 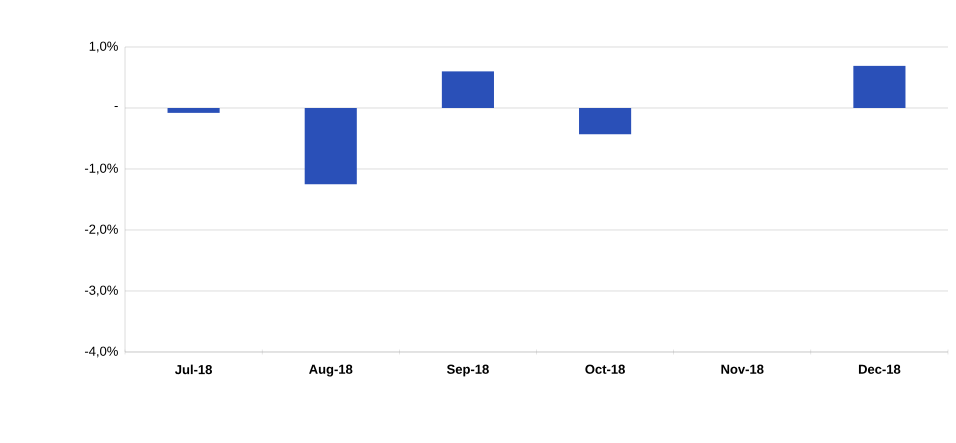 I want to click on x-tick-label: Nov-18, so click(x=742, y=369).